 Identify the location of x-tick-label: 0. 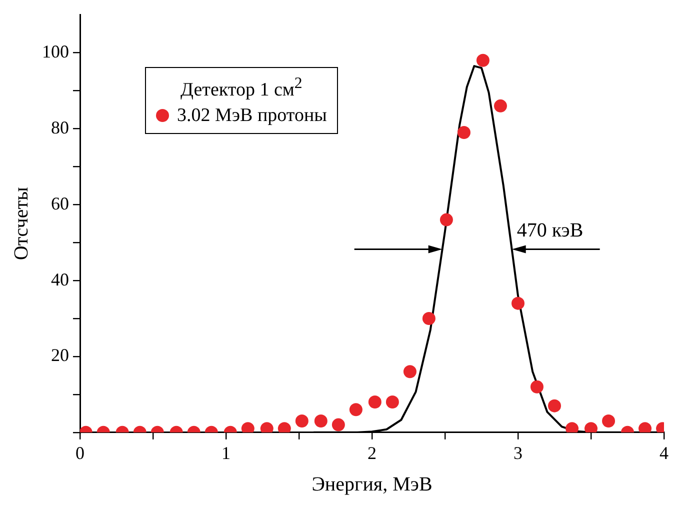
(80, 452).